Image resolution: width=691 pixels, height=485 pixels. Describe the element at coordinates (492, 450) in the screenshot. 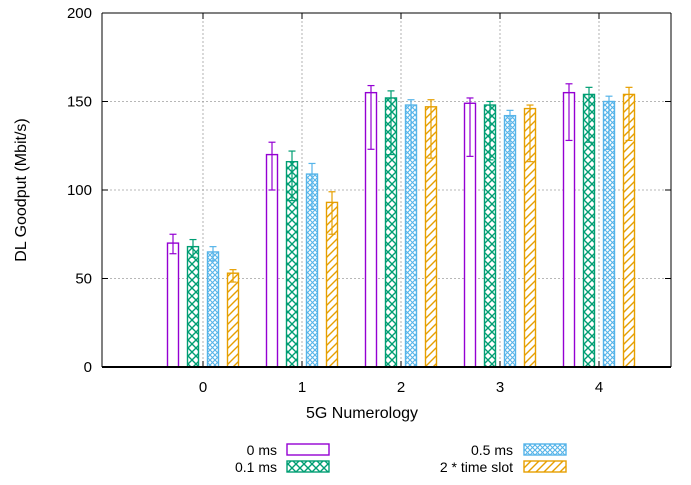

I see `legend-label: 0.5 ms` at that location.